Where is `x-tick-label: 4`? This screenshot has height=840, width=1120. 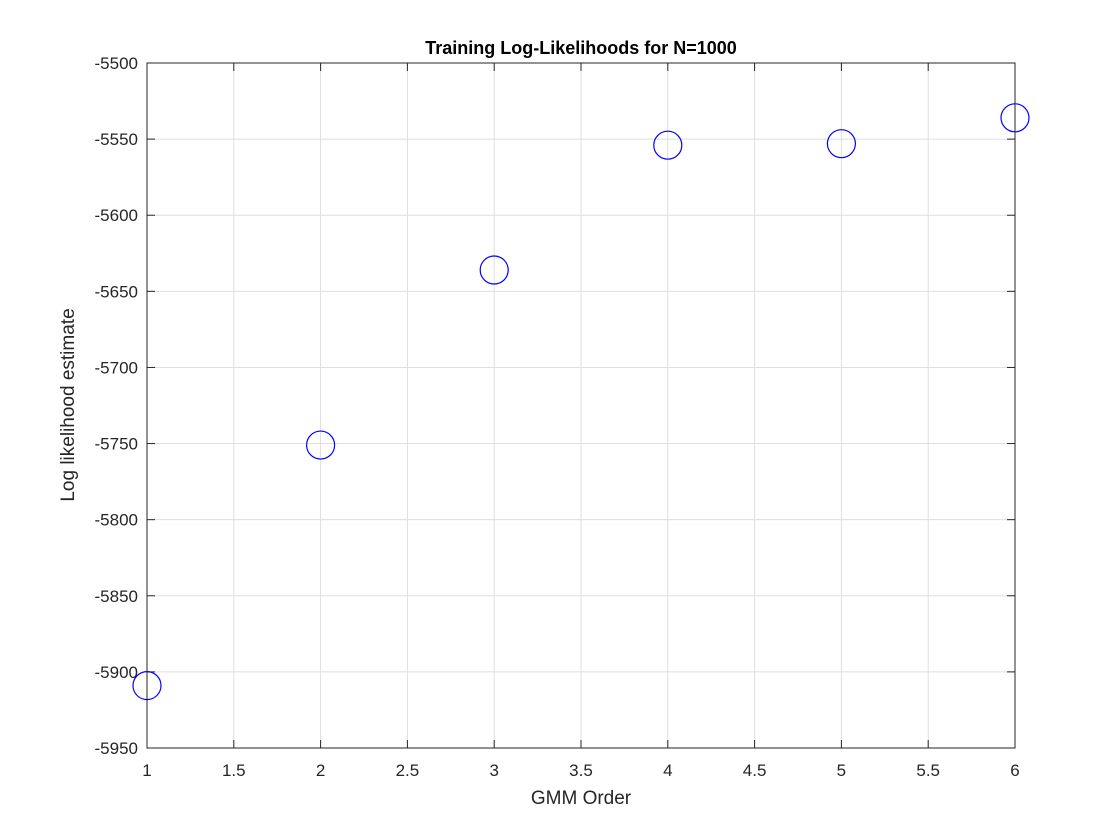 x-tick-label: 4 is located at coordinates (667, 770).